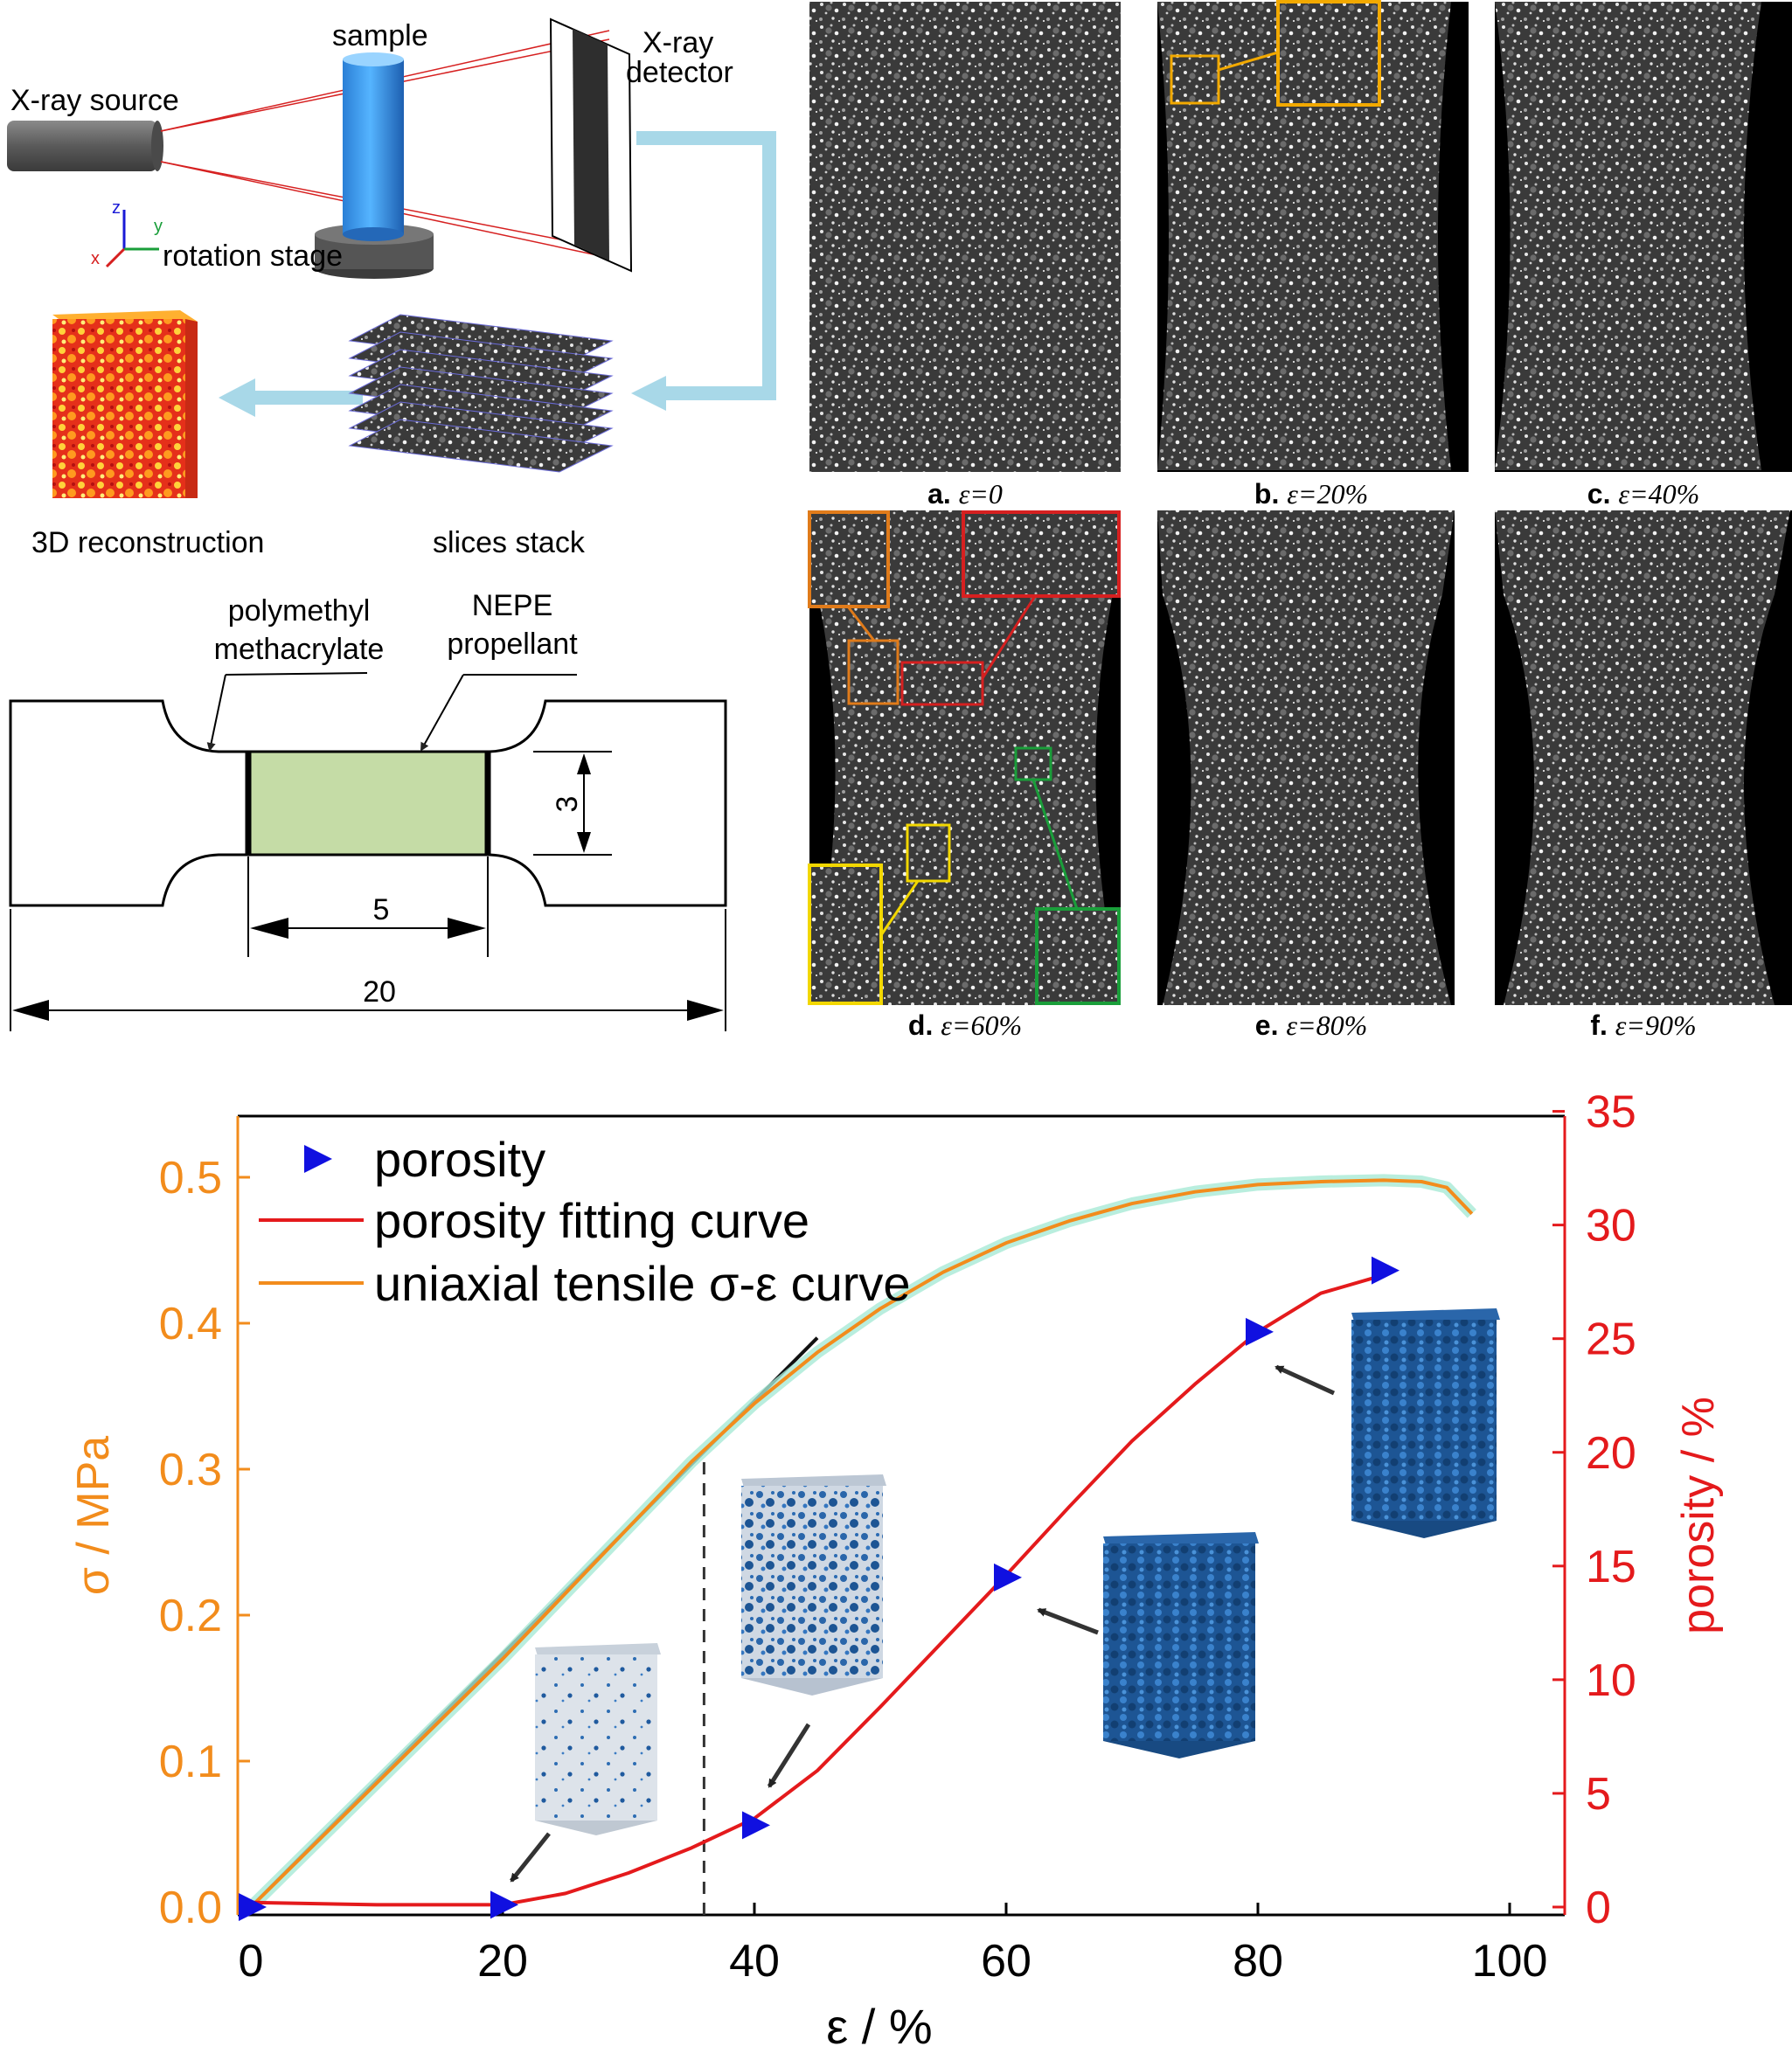  Describe the element at coordinates (299, 649) in the screenshot. I see `pmma-label-2: methacrylate` at that location.